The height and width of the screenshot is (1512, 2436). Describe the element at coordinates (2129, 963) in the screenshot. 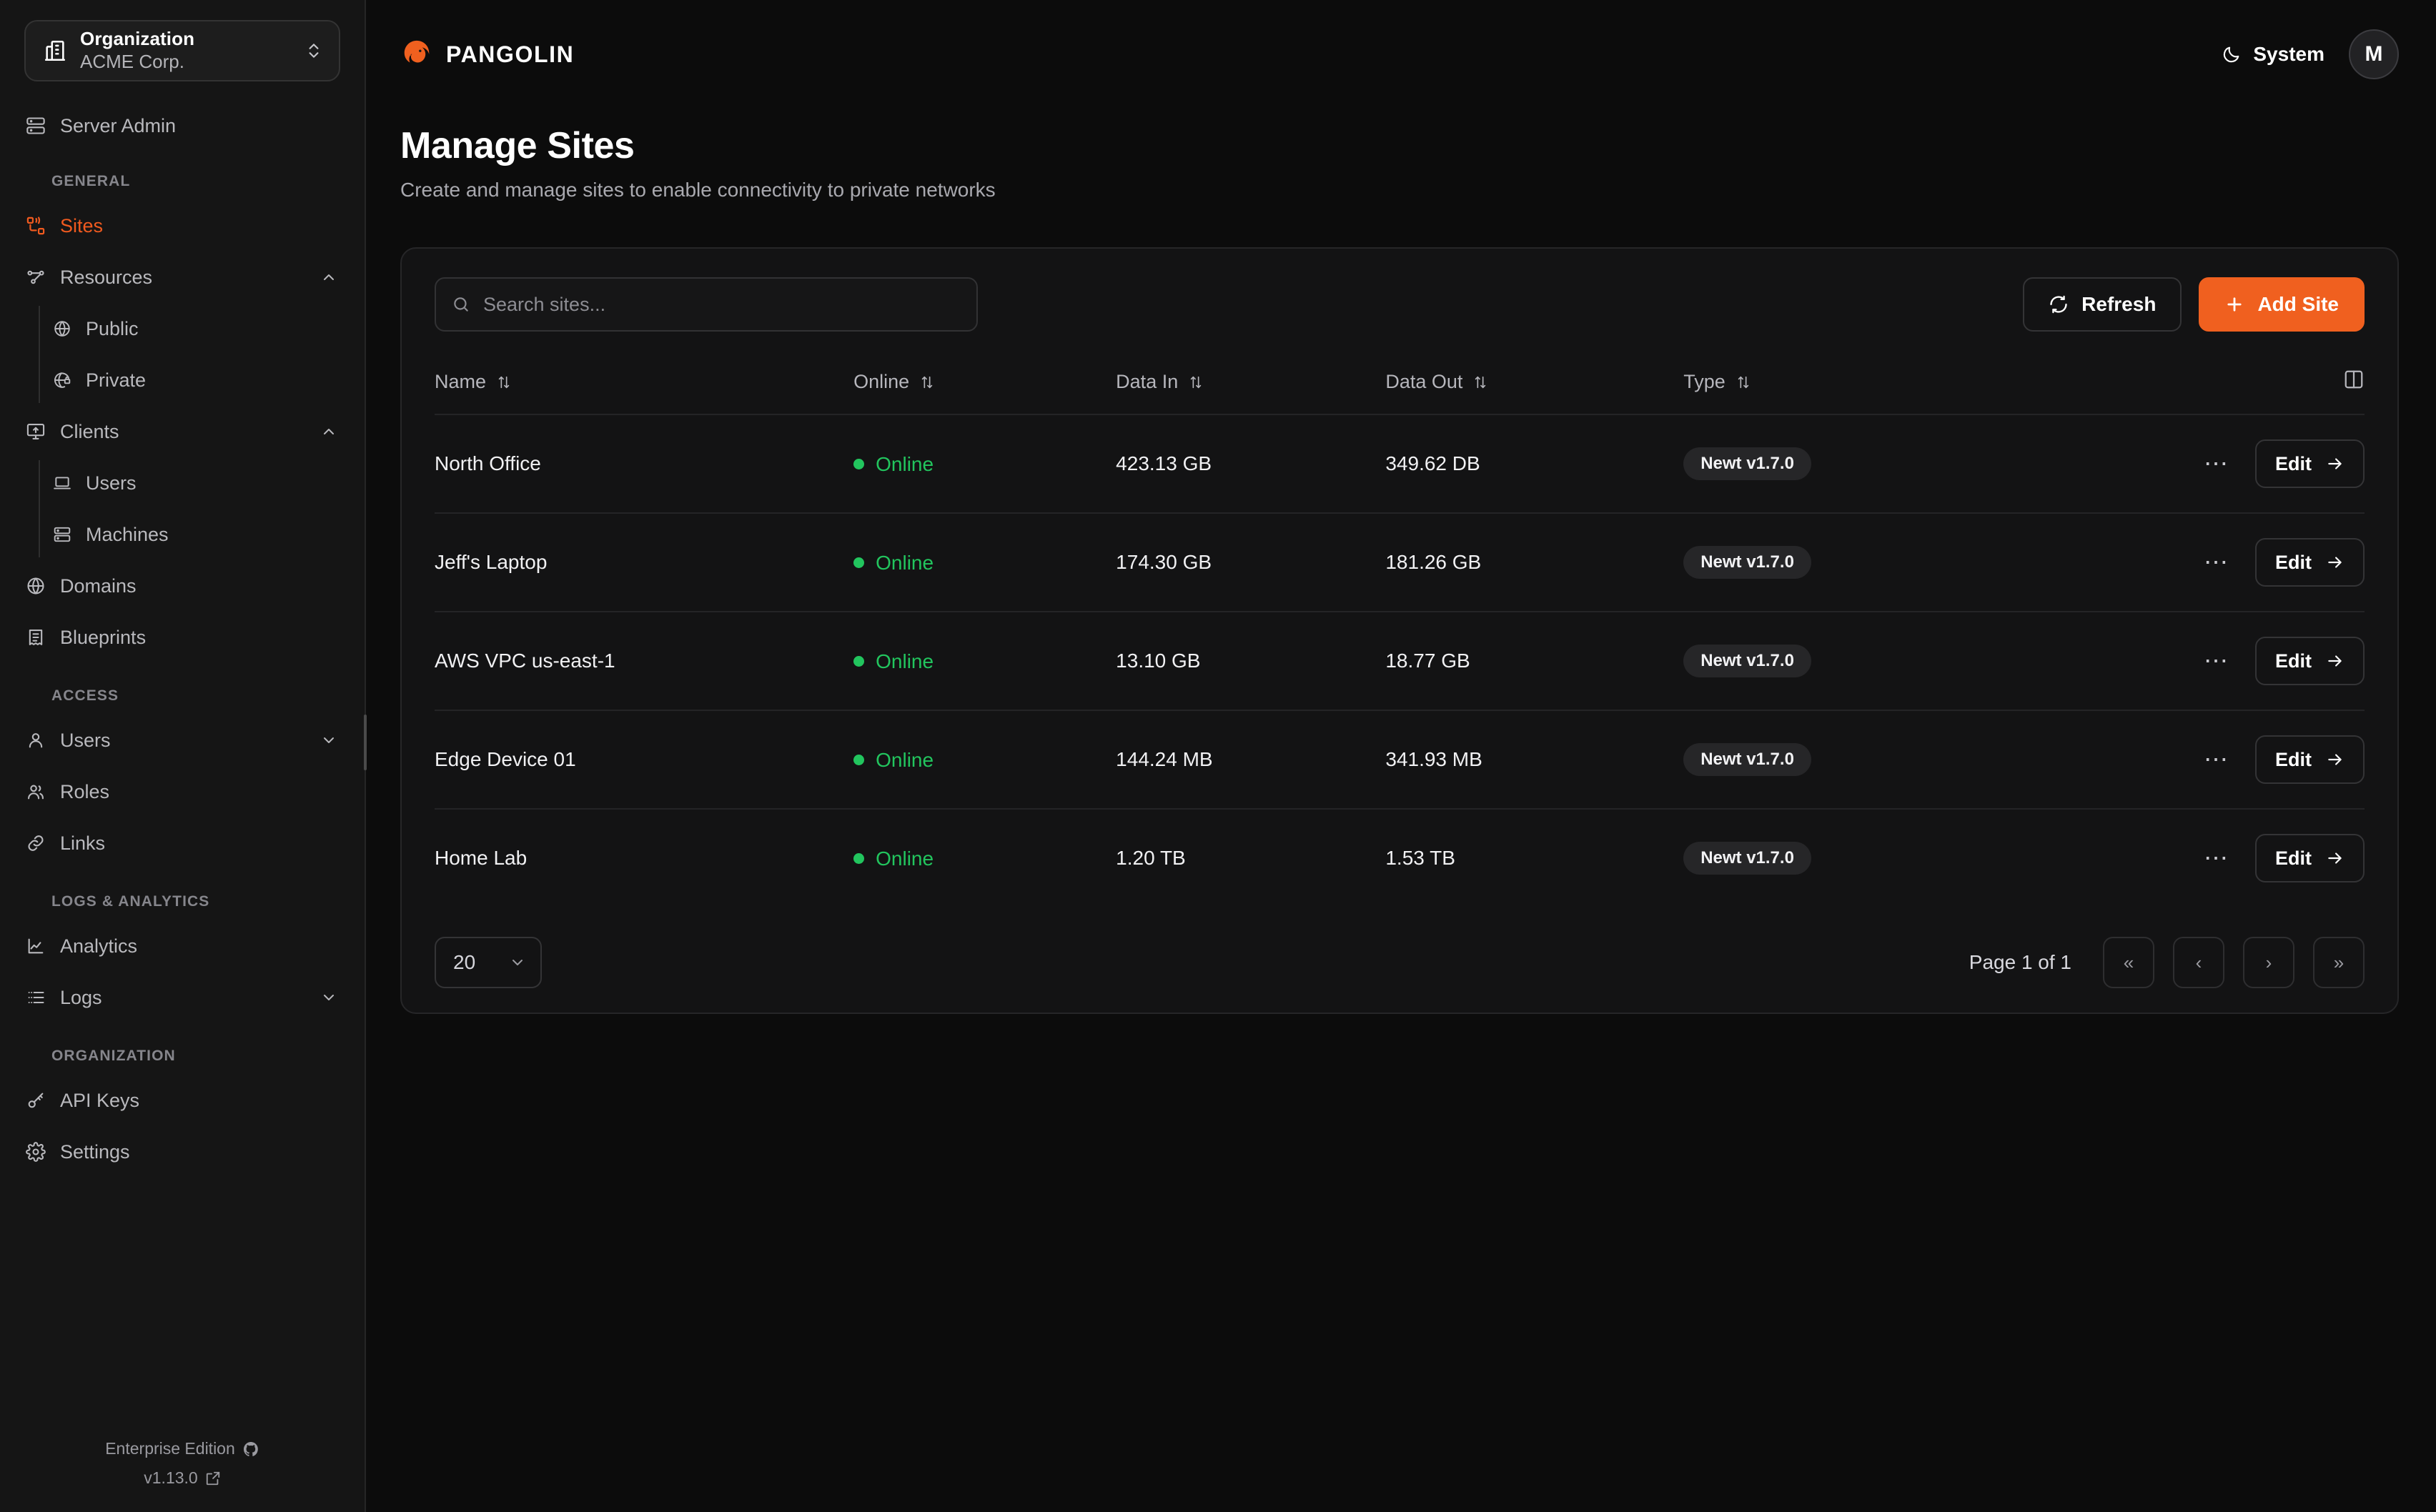

I see `first-page-button: «` at that location.